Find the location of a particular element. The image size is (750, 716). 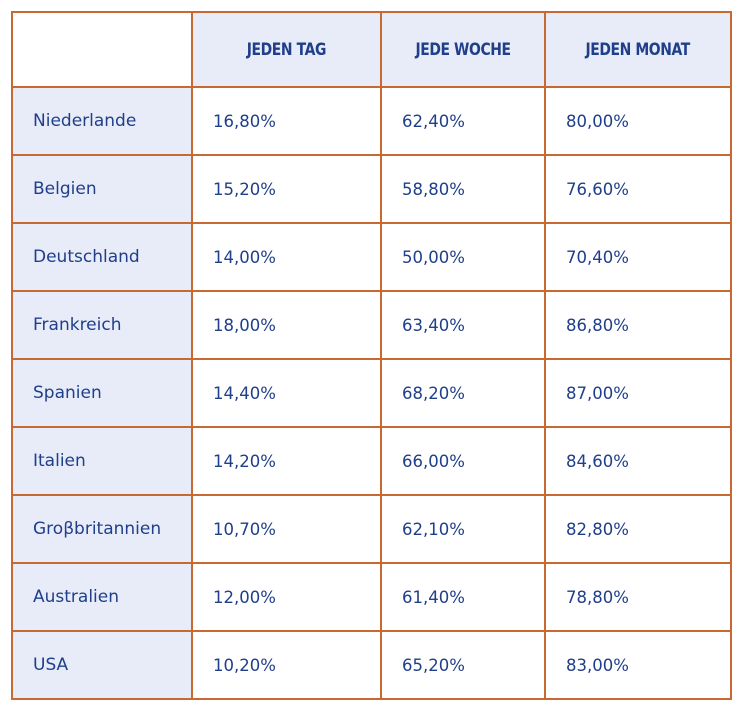

column-header-jeden-tag: JEDEN TAG is located at coordinates (286, 49).